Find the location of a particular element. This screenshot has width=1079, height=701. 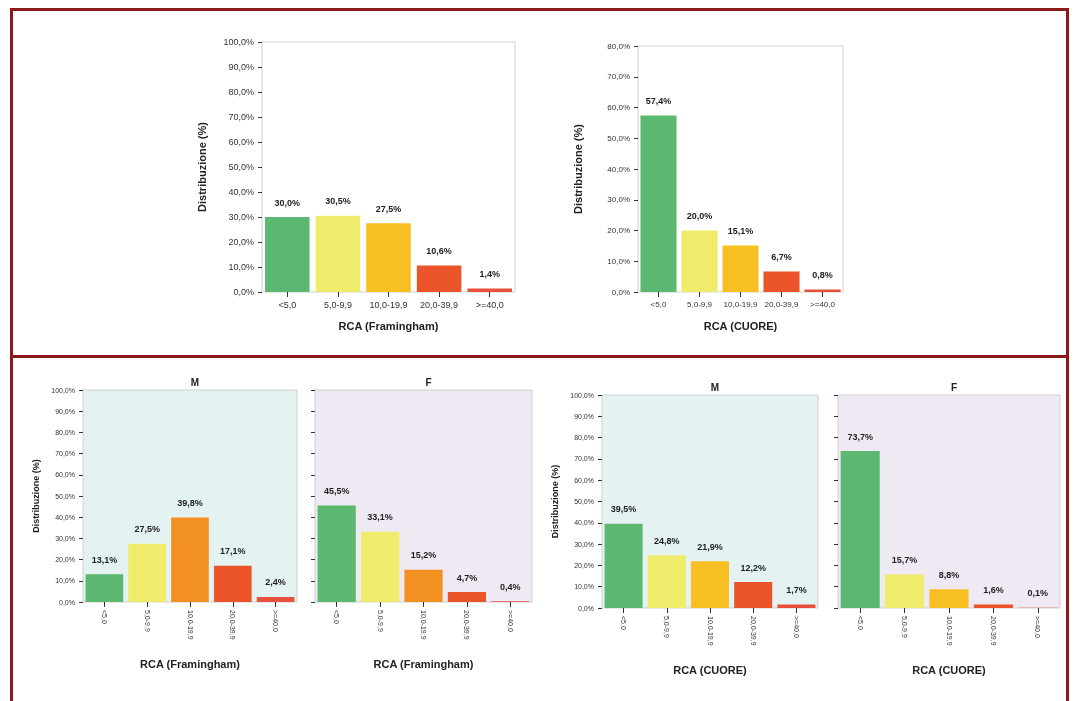

data-label: 30,0% is located at coordinates (287, 202).